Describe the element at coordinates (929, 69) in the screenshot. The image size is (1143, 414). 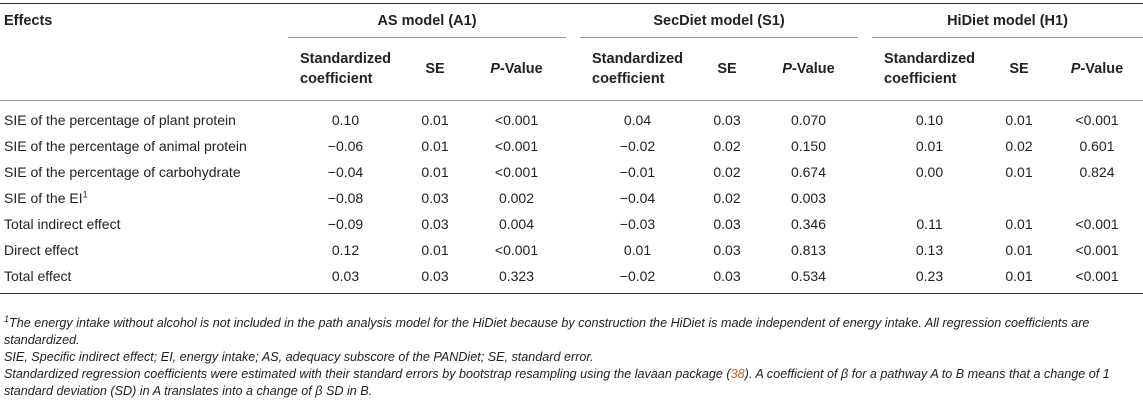
I see `coef-header-hidiet: Standardized coefficient` at that location.